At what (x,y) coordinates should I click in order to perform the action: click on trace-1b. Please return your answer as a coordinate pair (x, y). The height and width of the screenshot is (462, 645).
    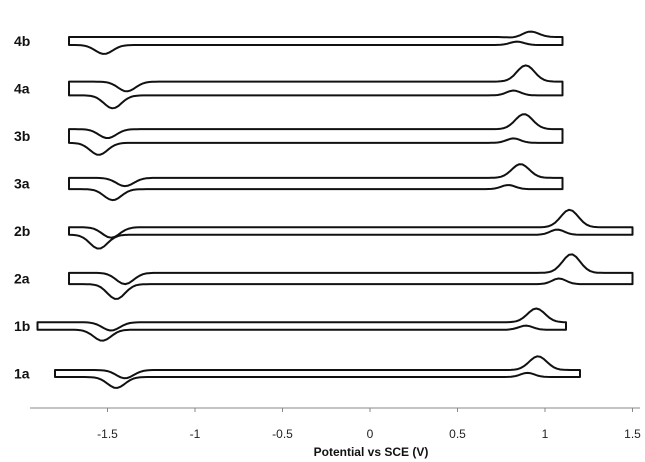
    Looking at the image, I should click on (302, 325).